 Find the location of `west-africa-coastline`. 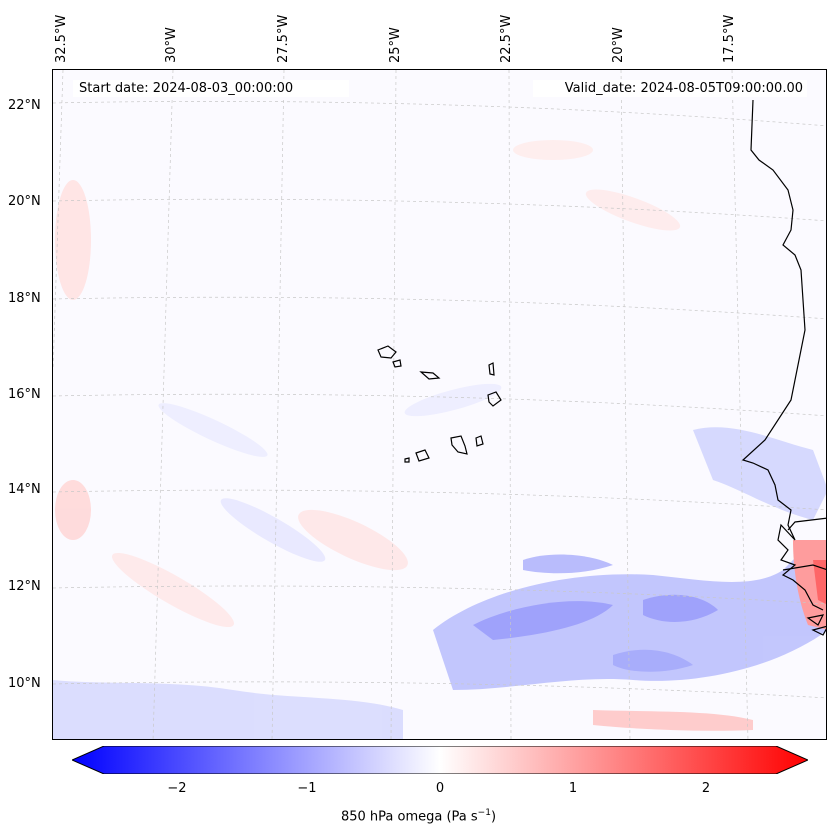

west-africa-coastline is located at coordinates (782, 355).